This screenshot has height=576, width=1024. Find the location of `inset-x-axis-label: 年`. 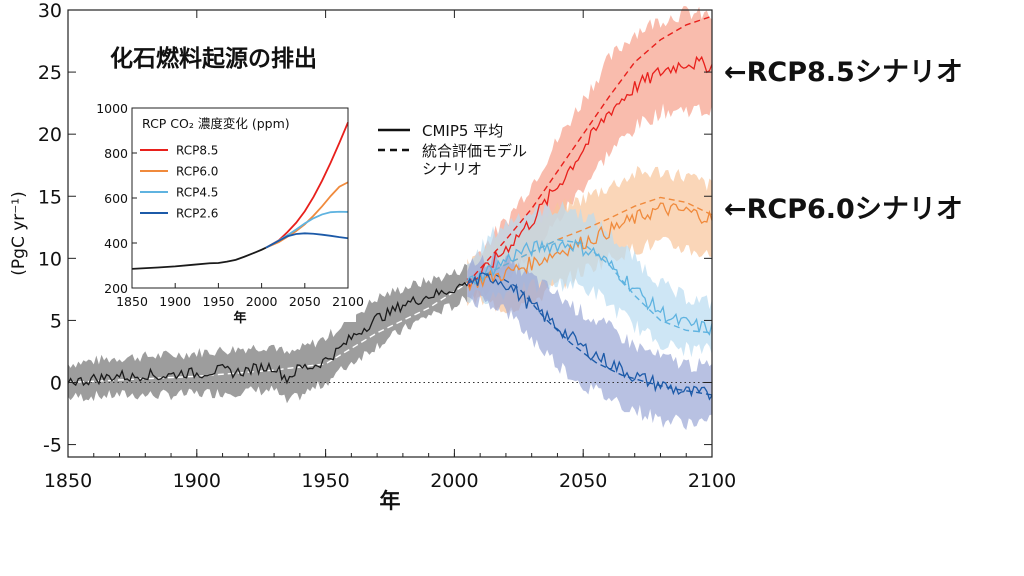

inset-x-axis-label: 年 is located at coordinates (239, 318).